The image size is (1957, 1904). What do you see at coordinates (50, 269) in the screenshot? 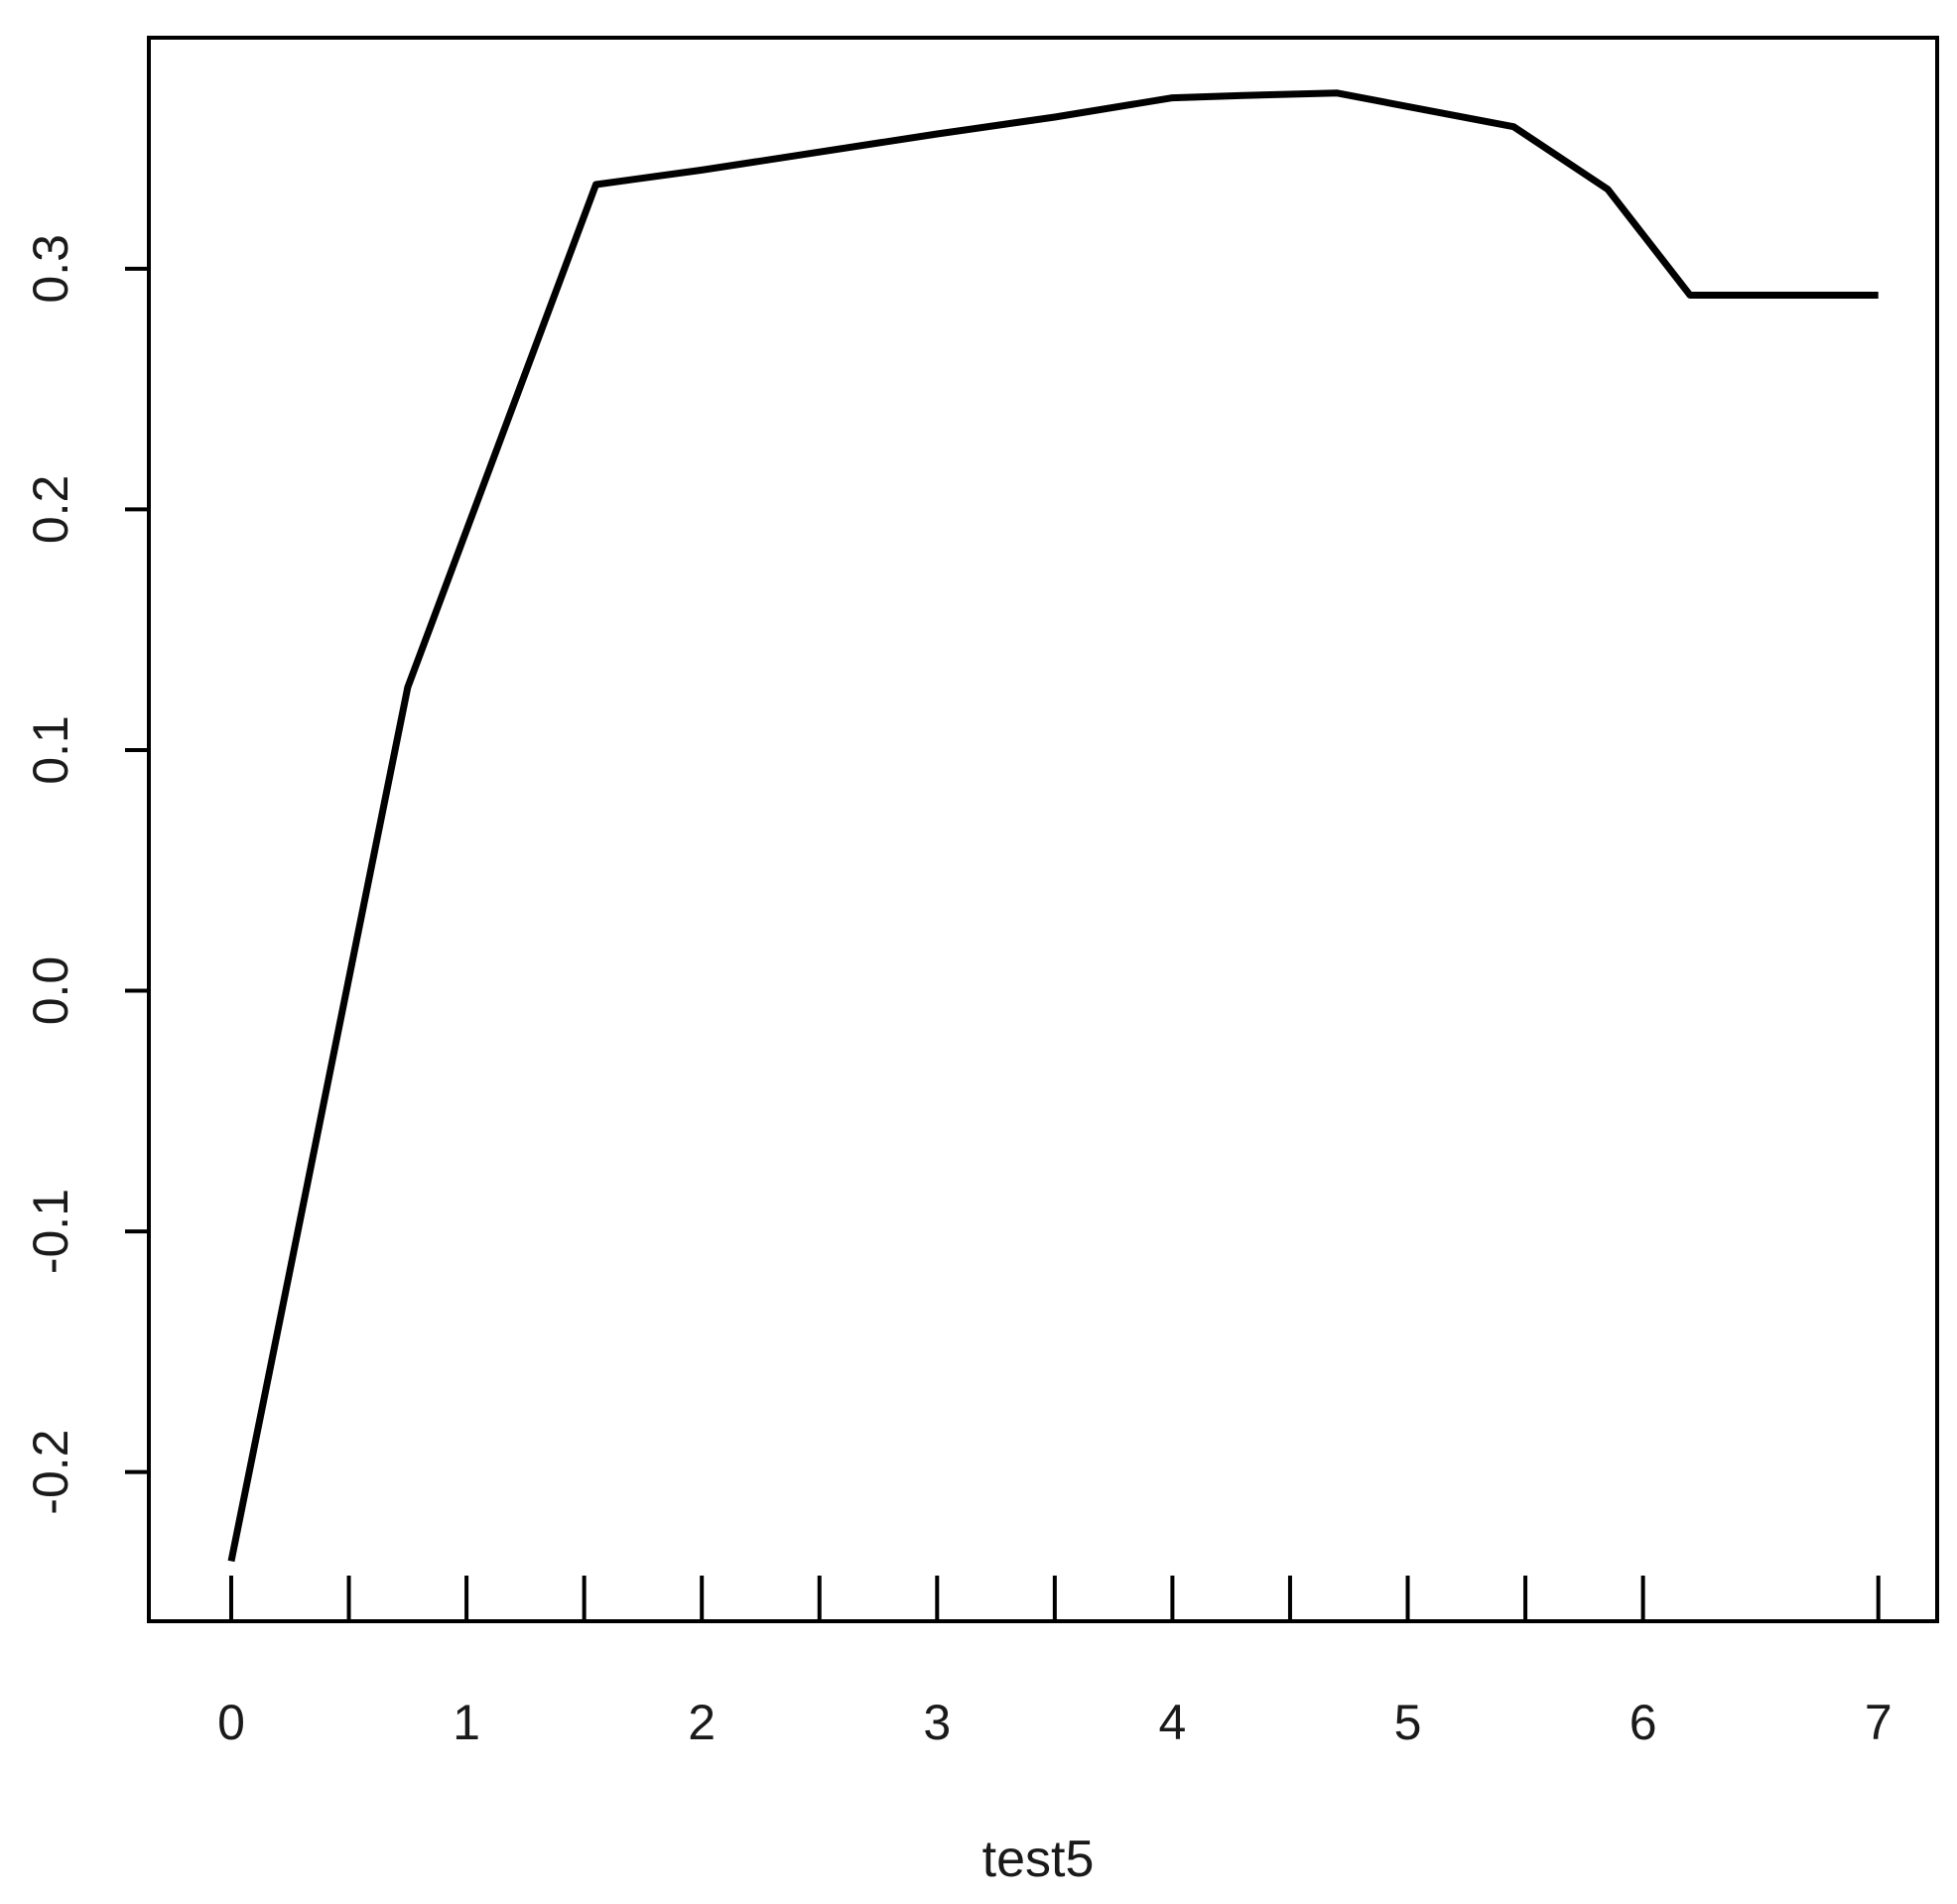
I see `y-tick-label: 0.3` at bounding box center [50, 269].